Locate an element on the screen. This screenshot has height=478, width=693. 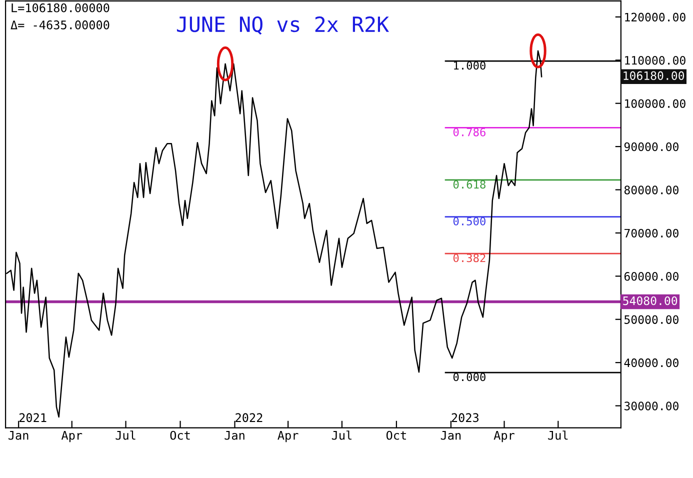
y-tick-label: 30000.00 is located at coordinates (651, 406).